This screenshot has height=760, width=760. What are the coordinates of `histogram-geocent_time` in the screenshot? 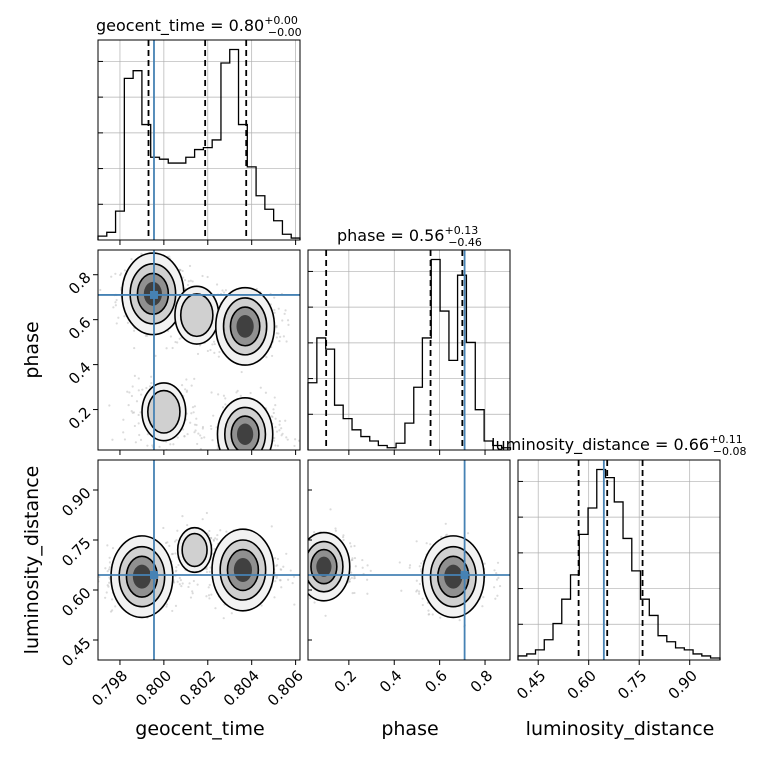 It's located at (199, 144).